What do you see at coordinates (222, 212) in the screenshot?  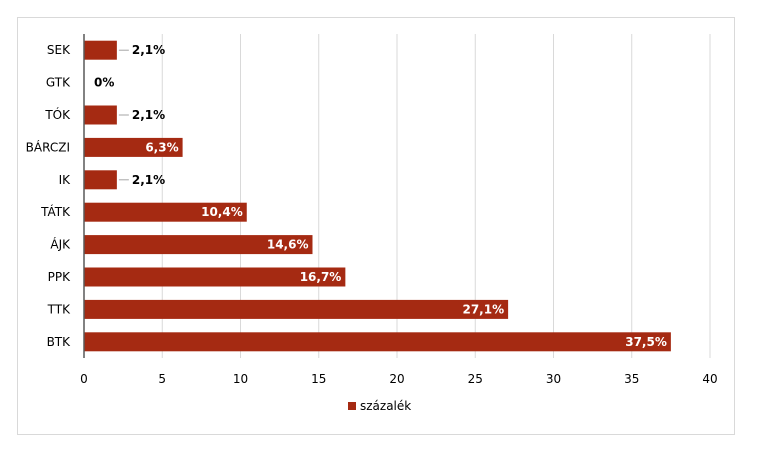 I see `data-label: 10,4%` at bounding box center [222, 212].